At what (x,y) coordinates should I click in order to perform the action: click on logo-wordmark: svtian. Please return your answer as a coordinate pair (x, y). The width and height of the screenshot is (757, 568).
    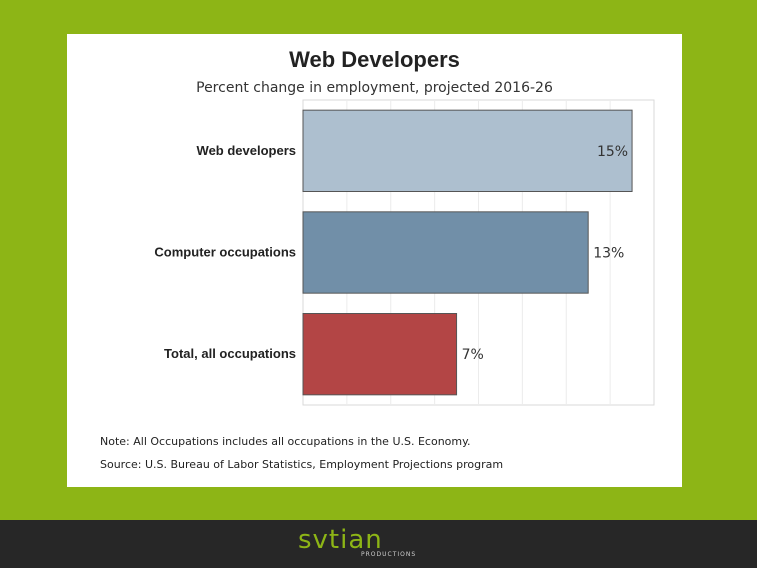
    Looking at the image, I should click on (340, 540).